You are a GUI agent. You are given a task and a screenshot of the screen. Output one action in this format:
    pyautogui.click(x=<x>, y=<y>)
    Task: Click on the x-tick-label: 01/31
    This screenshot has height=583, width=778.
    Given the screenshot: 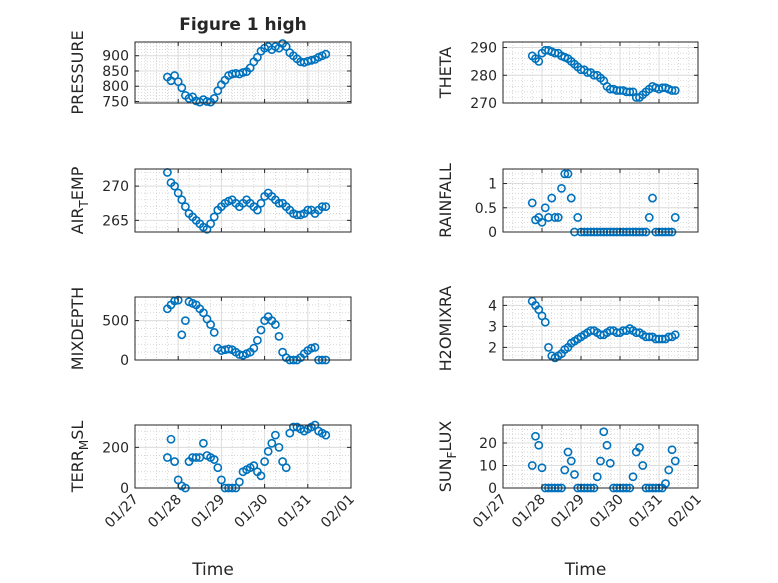 What is the action you would take?
    pyautogui.click(x=295, y=512)
    